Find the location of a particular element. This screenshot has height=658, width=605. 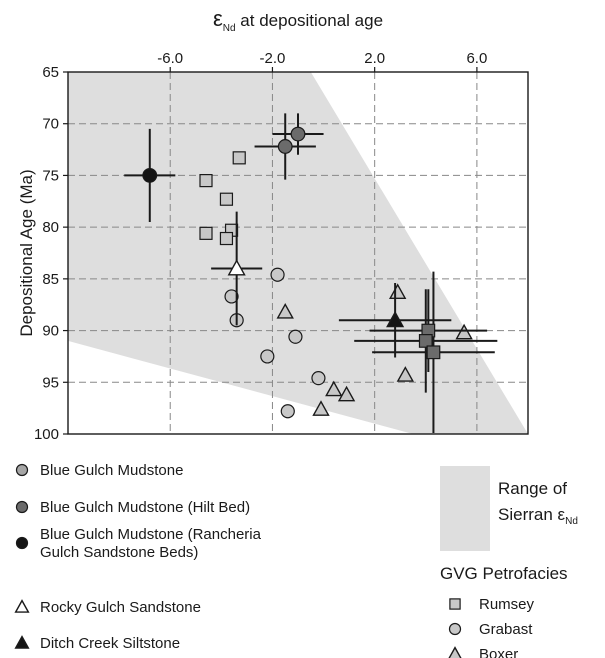

x-axis-subscript: Nd is located at coordinates (229, 28).